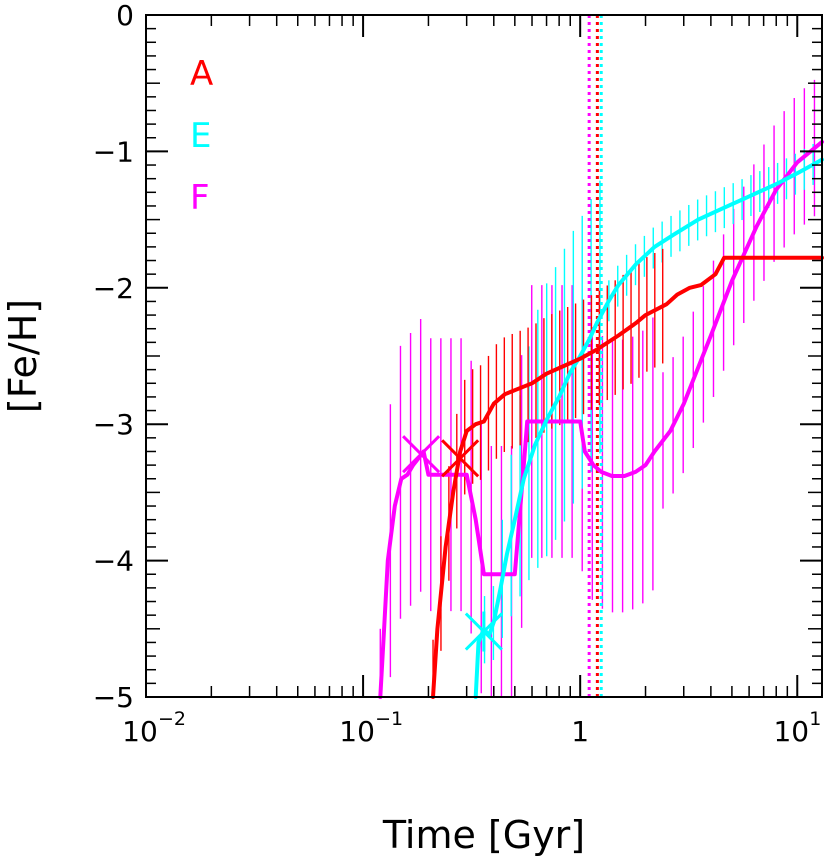 Image resolution: width=830 pixels, height=865 pixels. I want to click on y-tick-label: −4, so click(113, 561).